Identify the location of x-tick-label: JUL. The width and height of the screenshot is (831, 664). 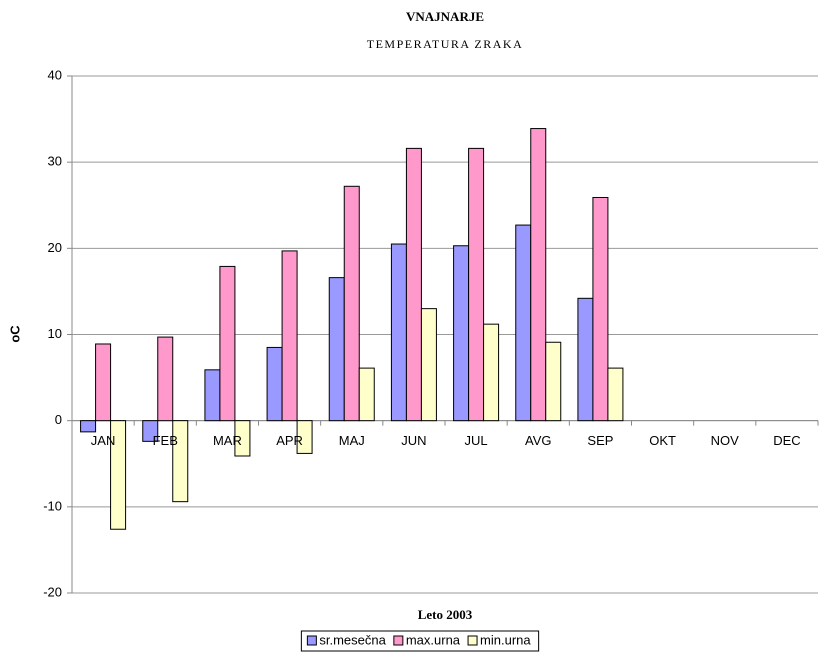
(476, 440).